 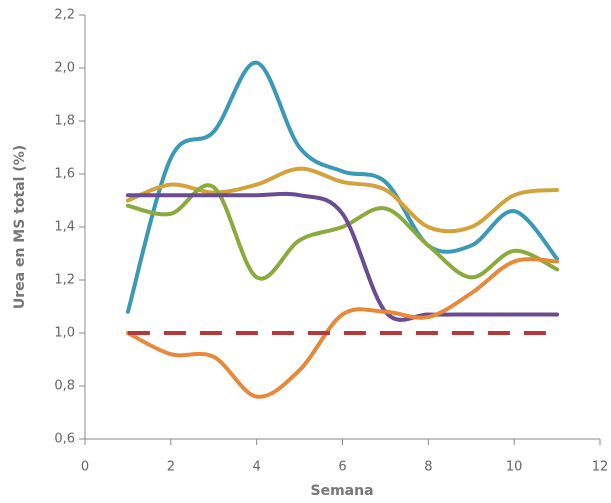 What do you see at coordinates (64, 174) in the screenshot?
I see `y-tick-label: 1,6` at bounding box center [64, 174].